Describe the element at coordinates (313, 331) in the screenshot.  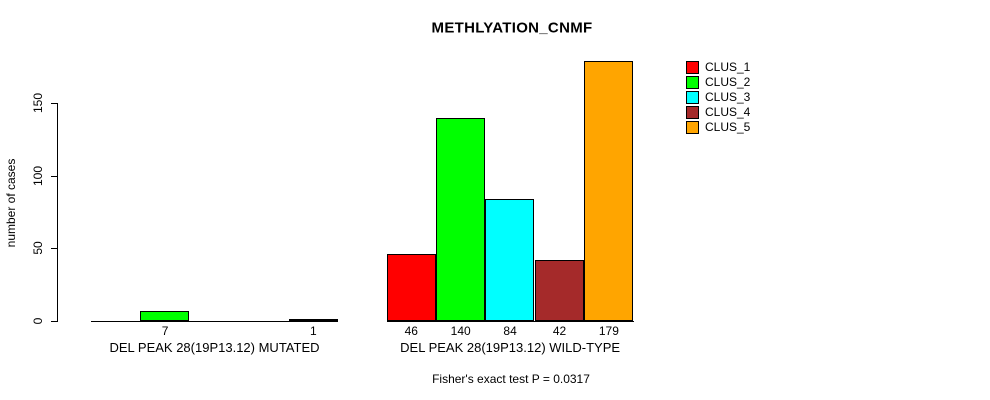
I see `bar-value-label: 1` at that location.